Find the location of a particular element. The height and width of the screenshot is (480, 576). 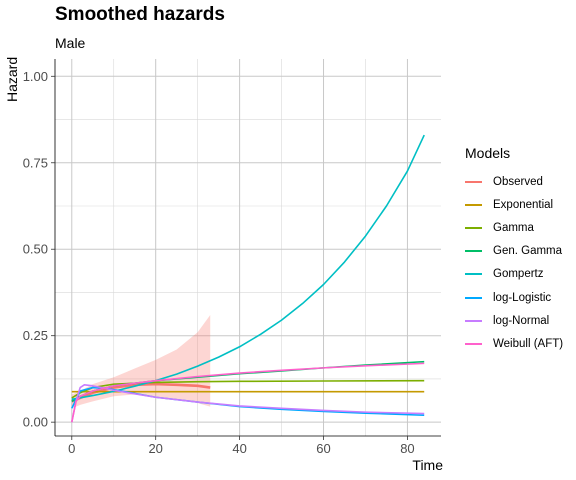

legend-item-gompertz: Gompertz is located at coordinates (514, 274).